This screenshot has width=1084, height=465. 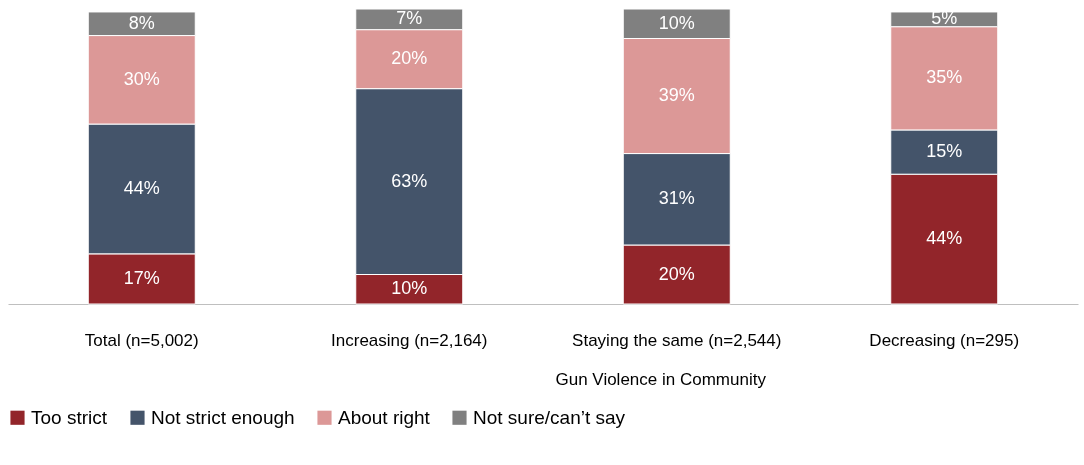 I want to click on x-tick-label: Staying the same (n=2,544), so click(x=677, y=340).